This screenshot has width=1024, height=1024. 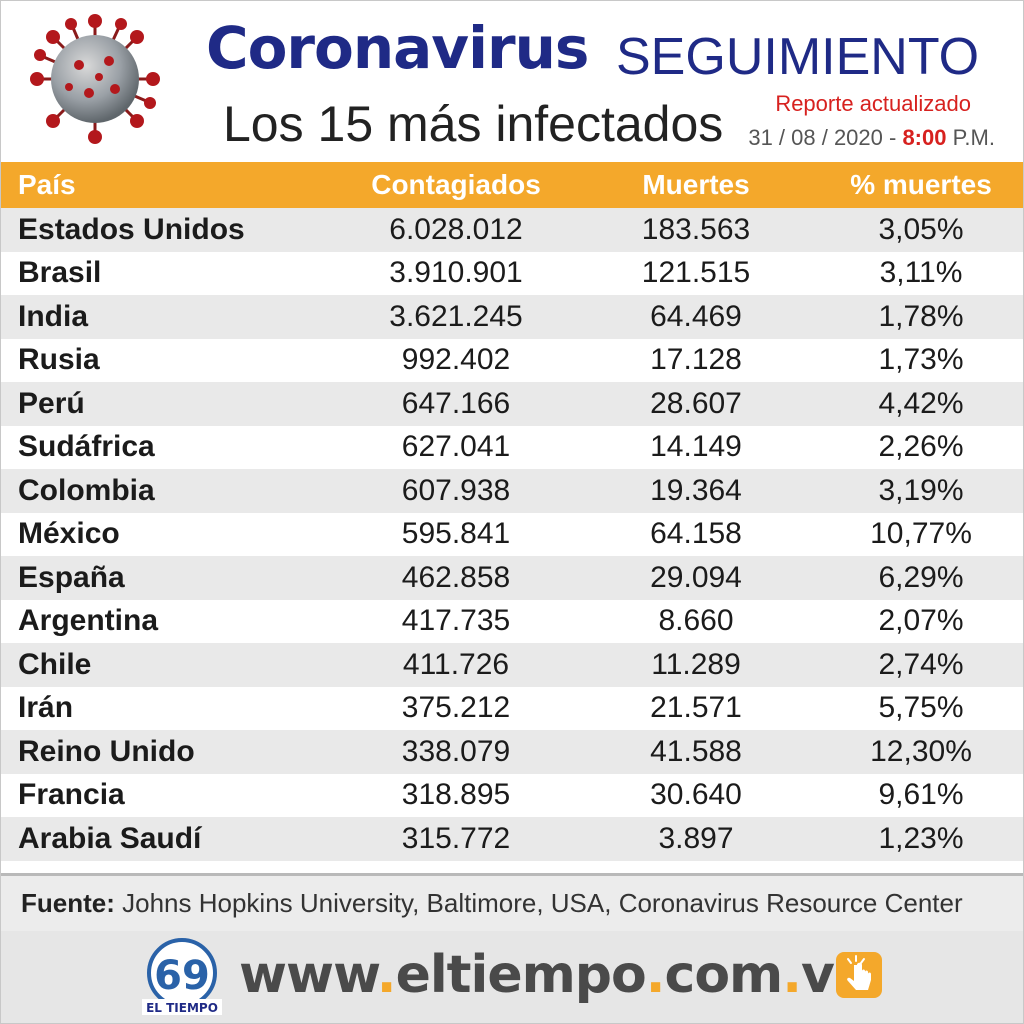 What do you see at coordinates (51, 403) in the screenshot?
I see `cell-pais: Perú` at bounding box center [51, 403].